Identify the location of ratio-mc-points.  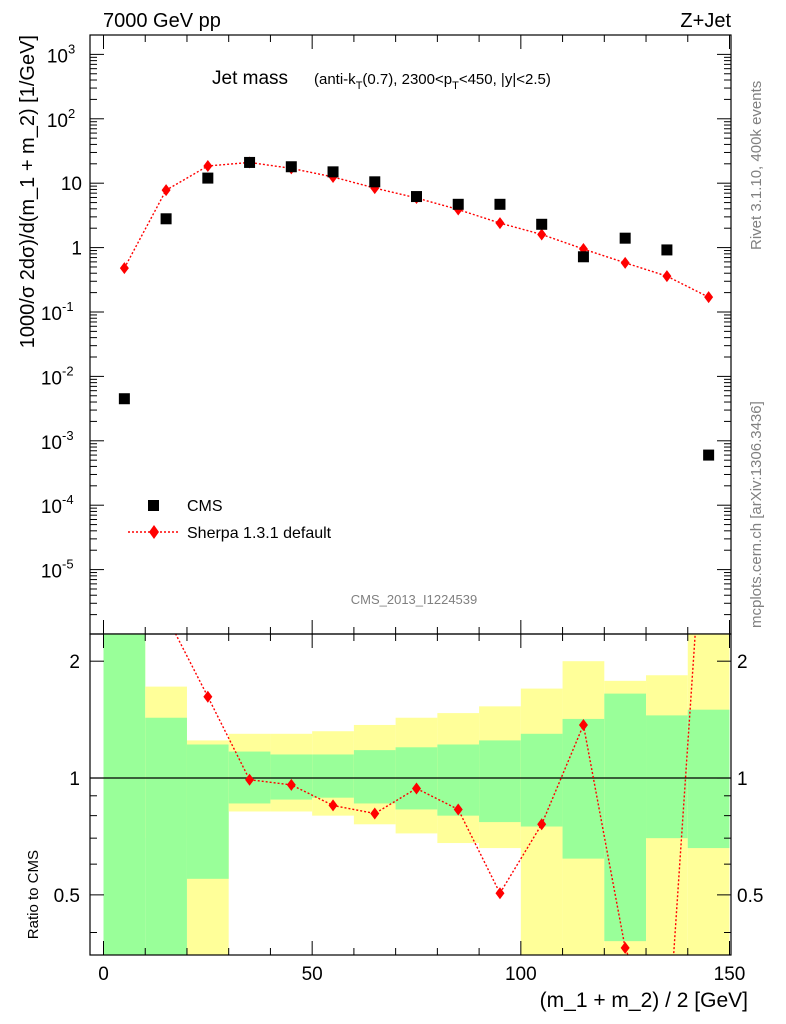
(416, 822).